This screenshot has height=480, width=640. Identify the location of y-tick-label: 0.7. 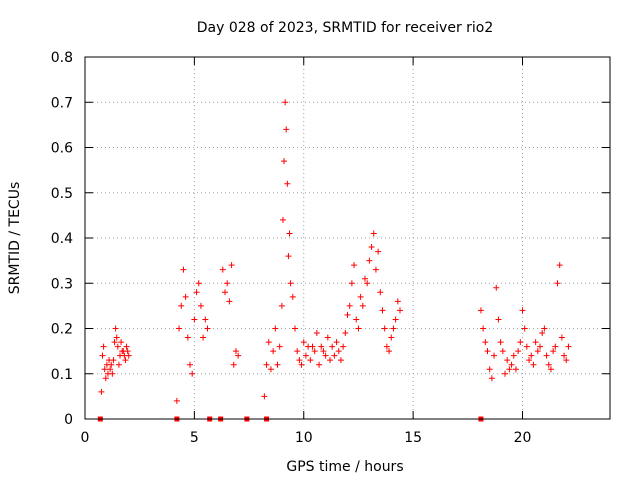
(62, 103).